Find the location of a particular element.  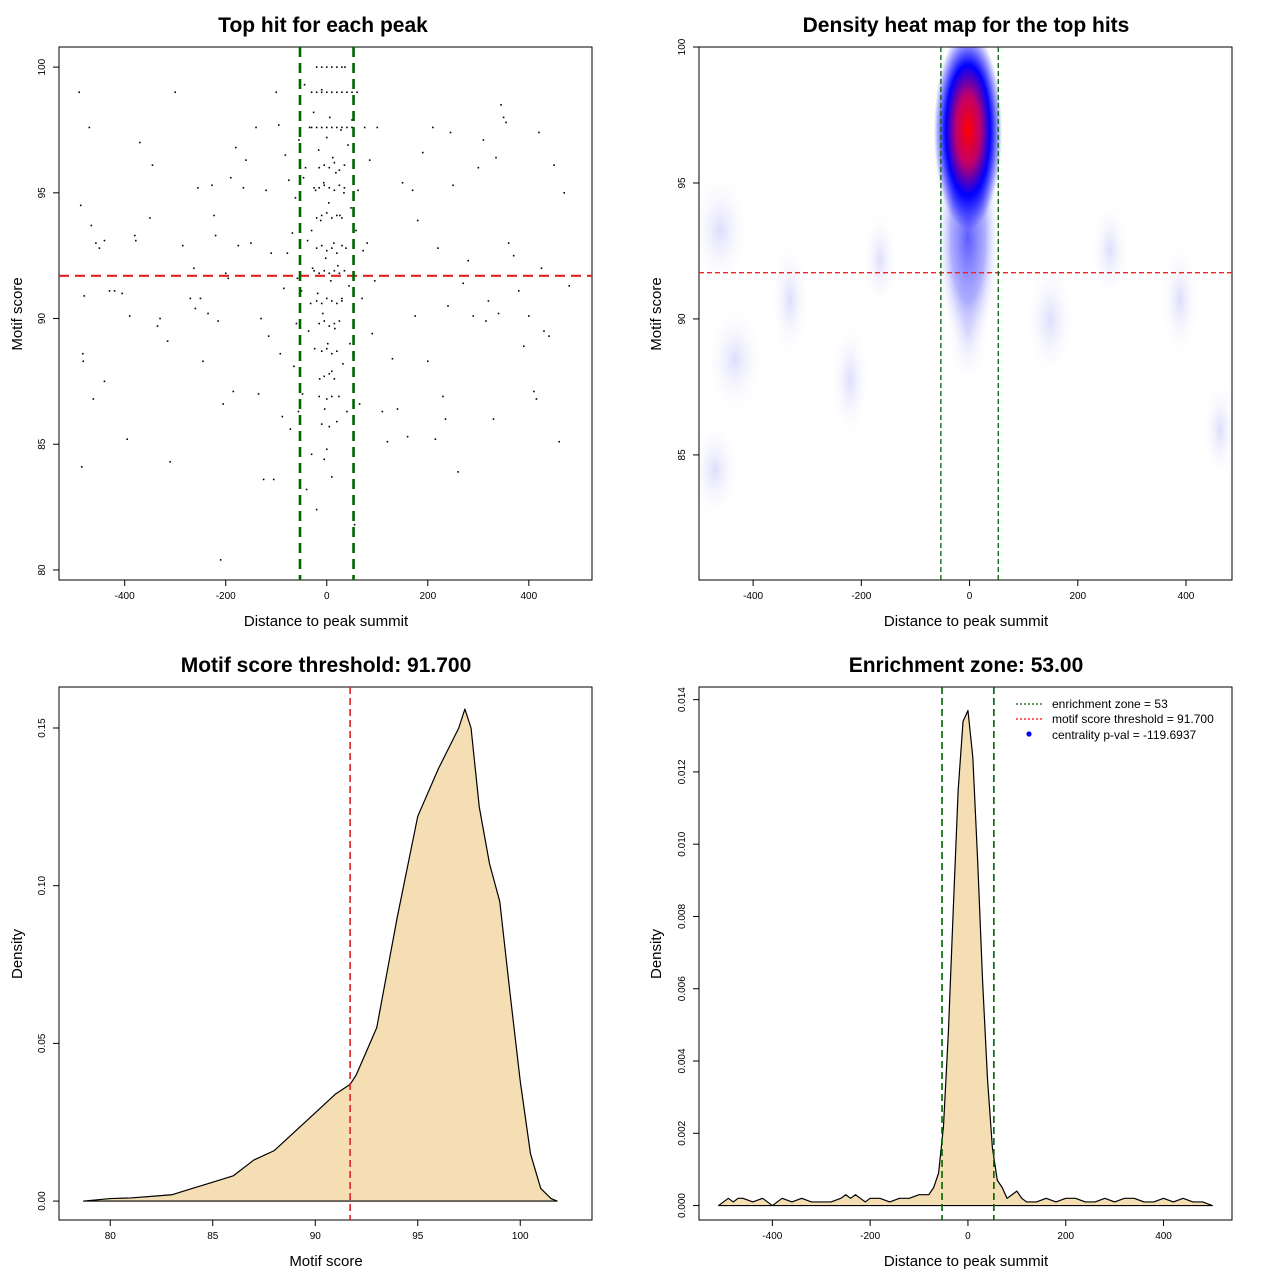

scatter-x-tick-label: 200 is located at coordinates (427, 596).